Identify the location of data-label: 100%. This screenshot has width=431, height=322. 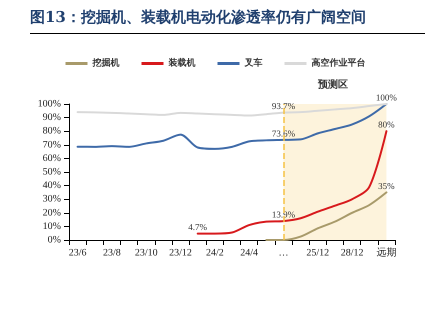
(387, 97).